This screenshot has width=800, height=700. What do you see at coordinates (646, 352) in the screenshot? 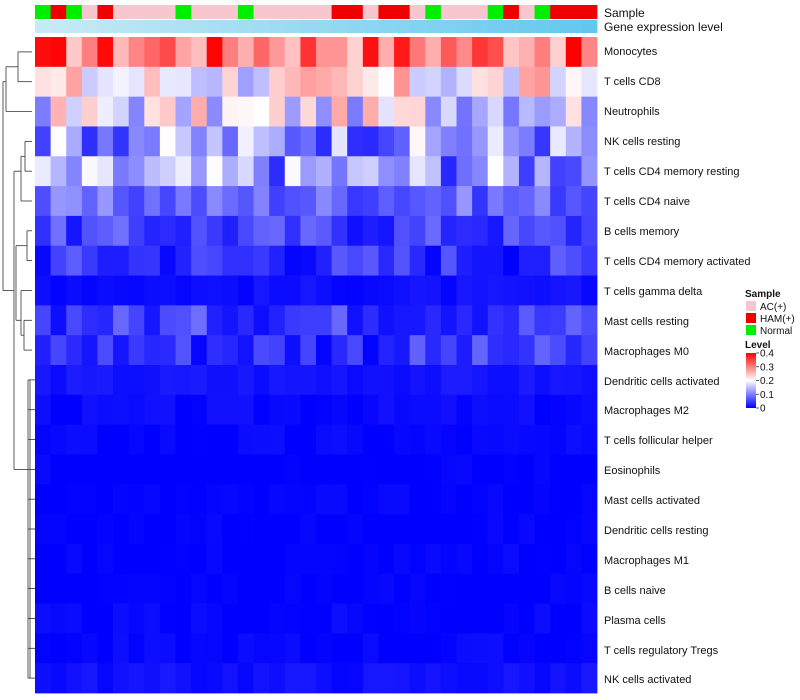
I see `row-label: Macrophages M0` at bounding box center [646, 352].